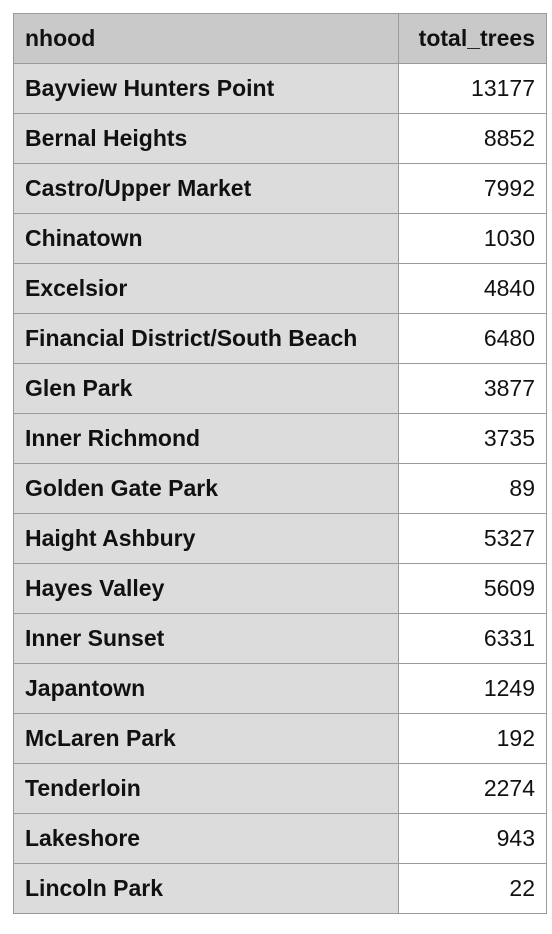 The height and width of the screenshot is (934, 552). I want to click on cell-nhood: Glen Park, so click(206, 388).